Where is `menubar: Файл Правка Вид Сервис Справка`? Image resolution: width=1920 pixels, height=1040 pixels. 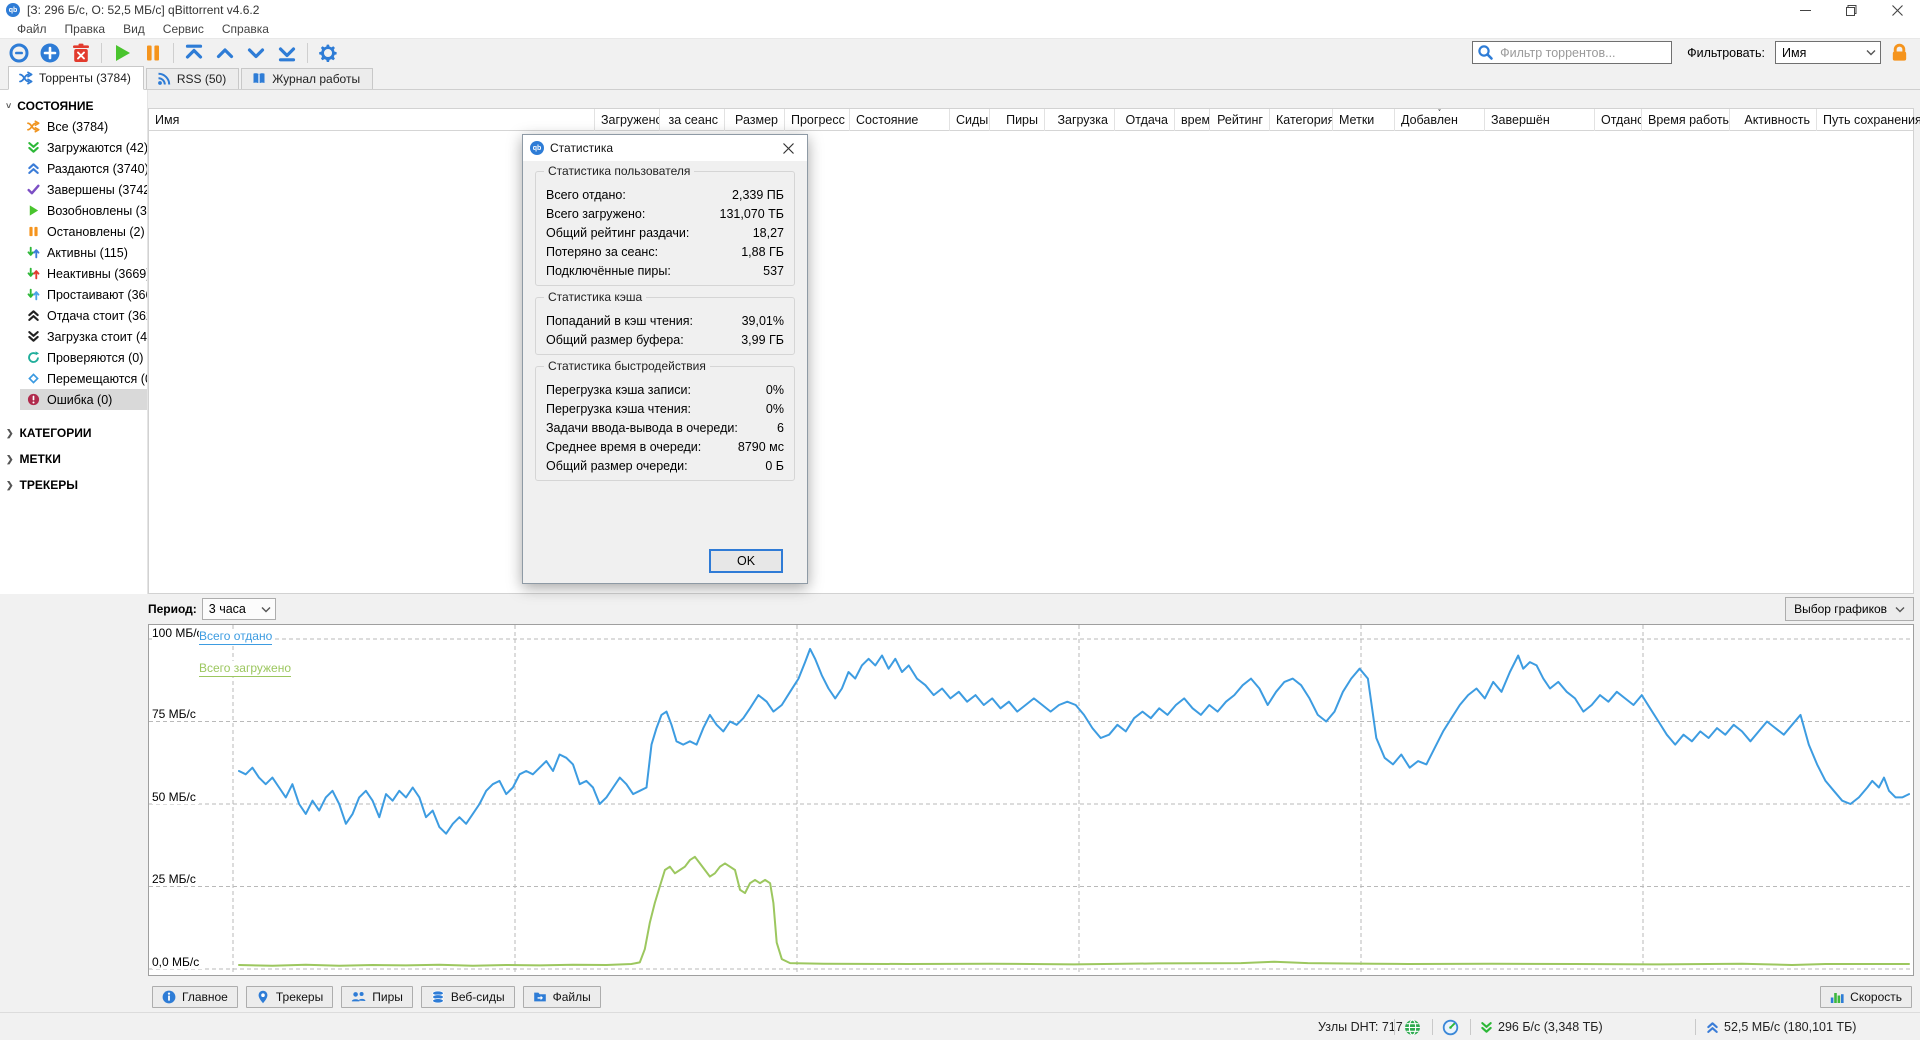
menubar: Файл Правка Вид Сервис Справка is located at coordinates (960, 29).